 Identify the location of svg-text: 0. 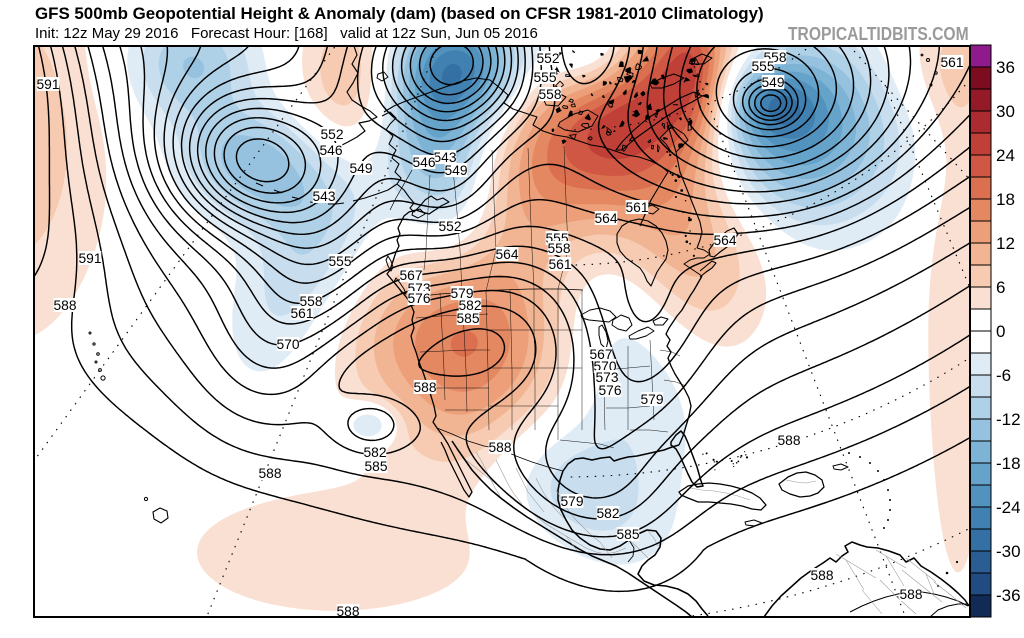
(1000, 331).